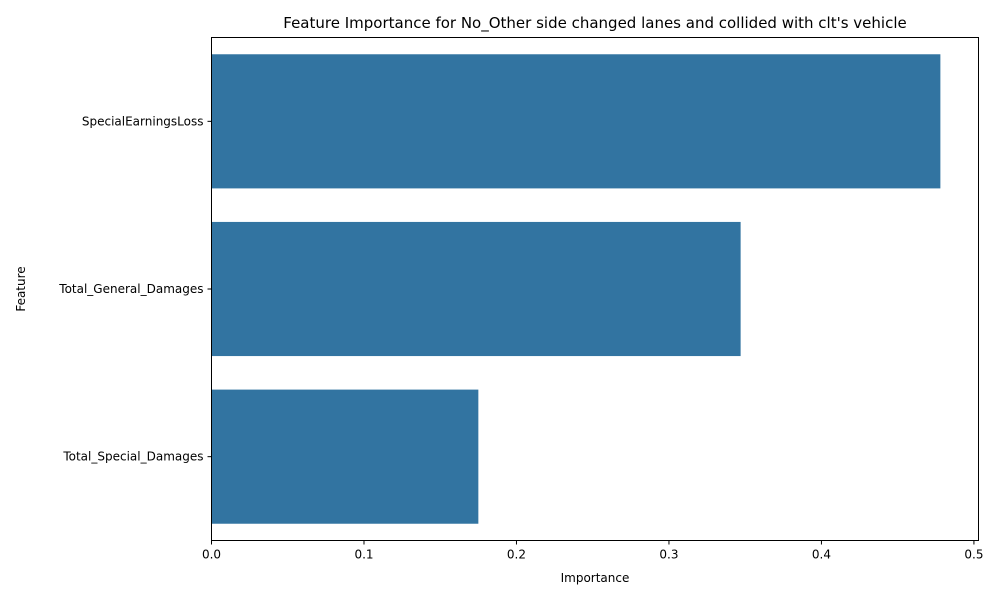  I want to click on x-tick-label: 0.1, so click(363, 555).